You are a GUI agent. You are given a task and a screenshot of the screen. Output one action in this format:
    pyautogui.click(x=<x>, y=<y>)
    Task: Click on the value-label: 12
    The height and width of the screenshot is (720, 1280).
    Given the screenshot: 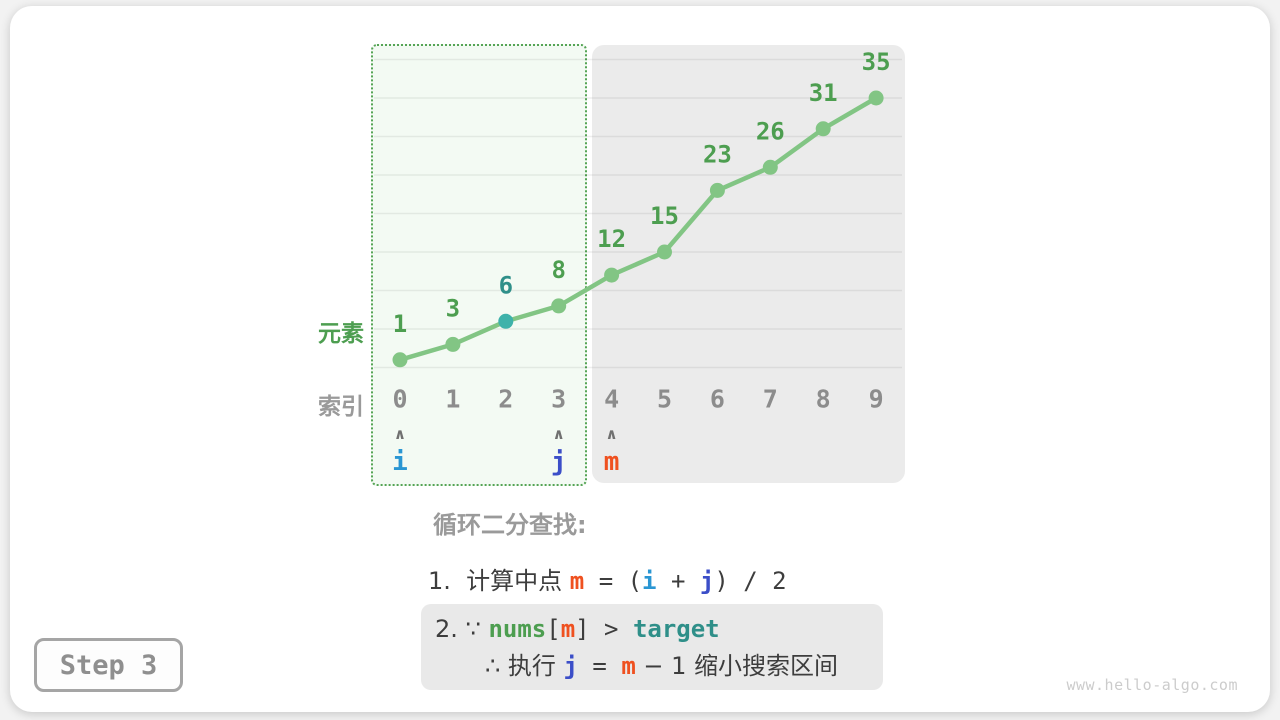 What is the action you would take?
    pyautogui.click(x=611, y=239)
    